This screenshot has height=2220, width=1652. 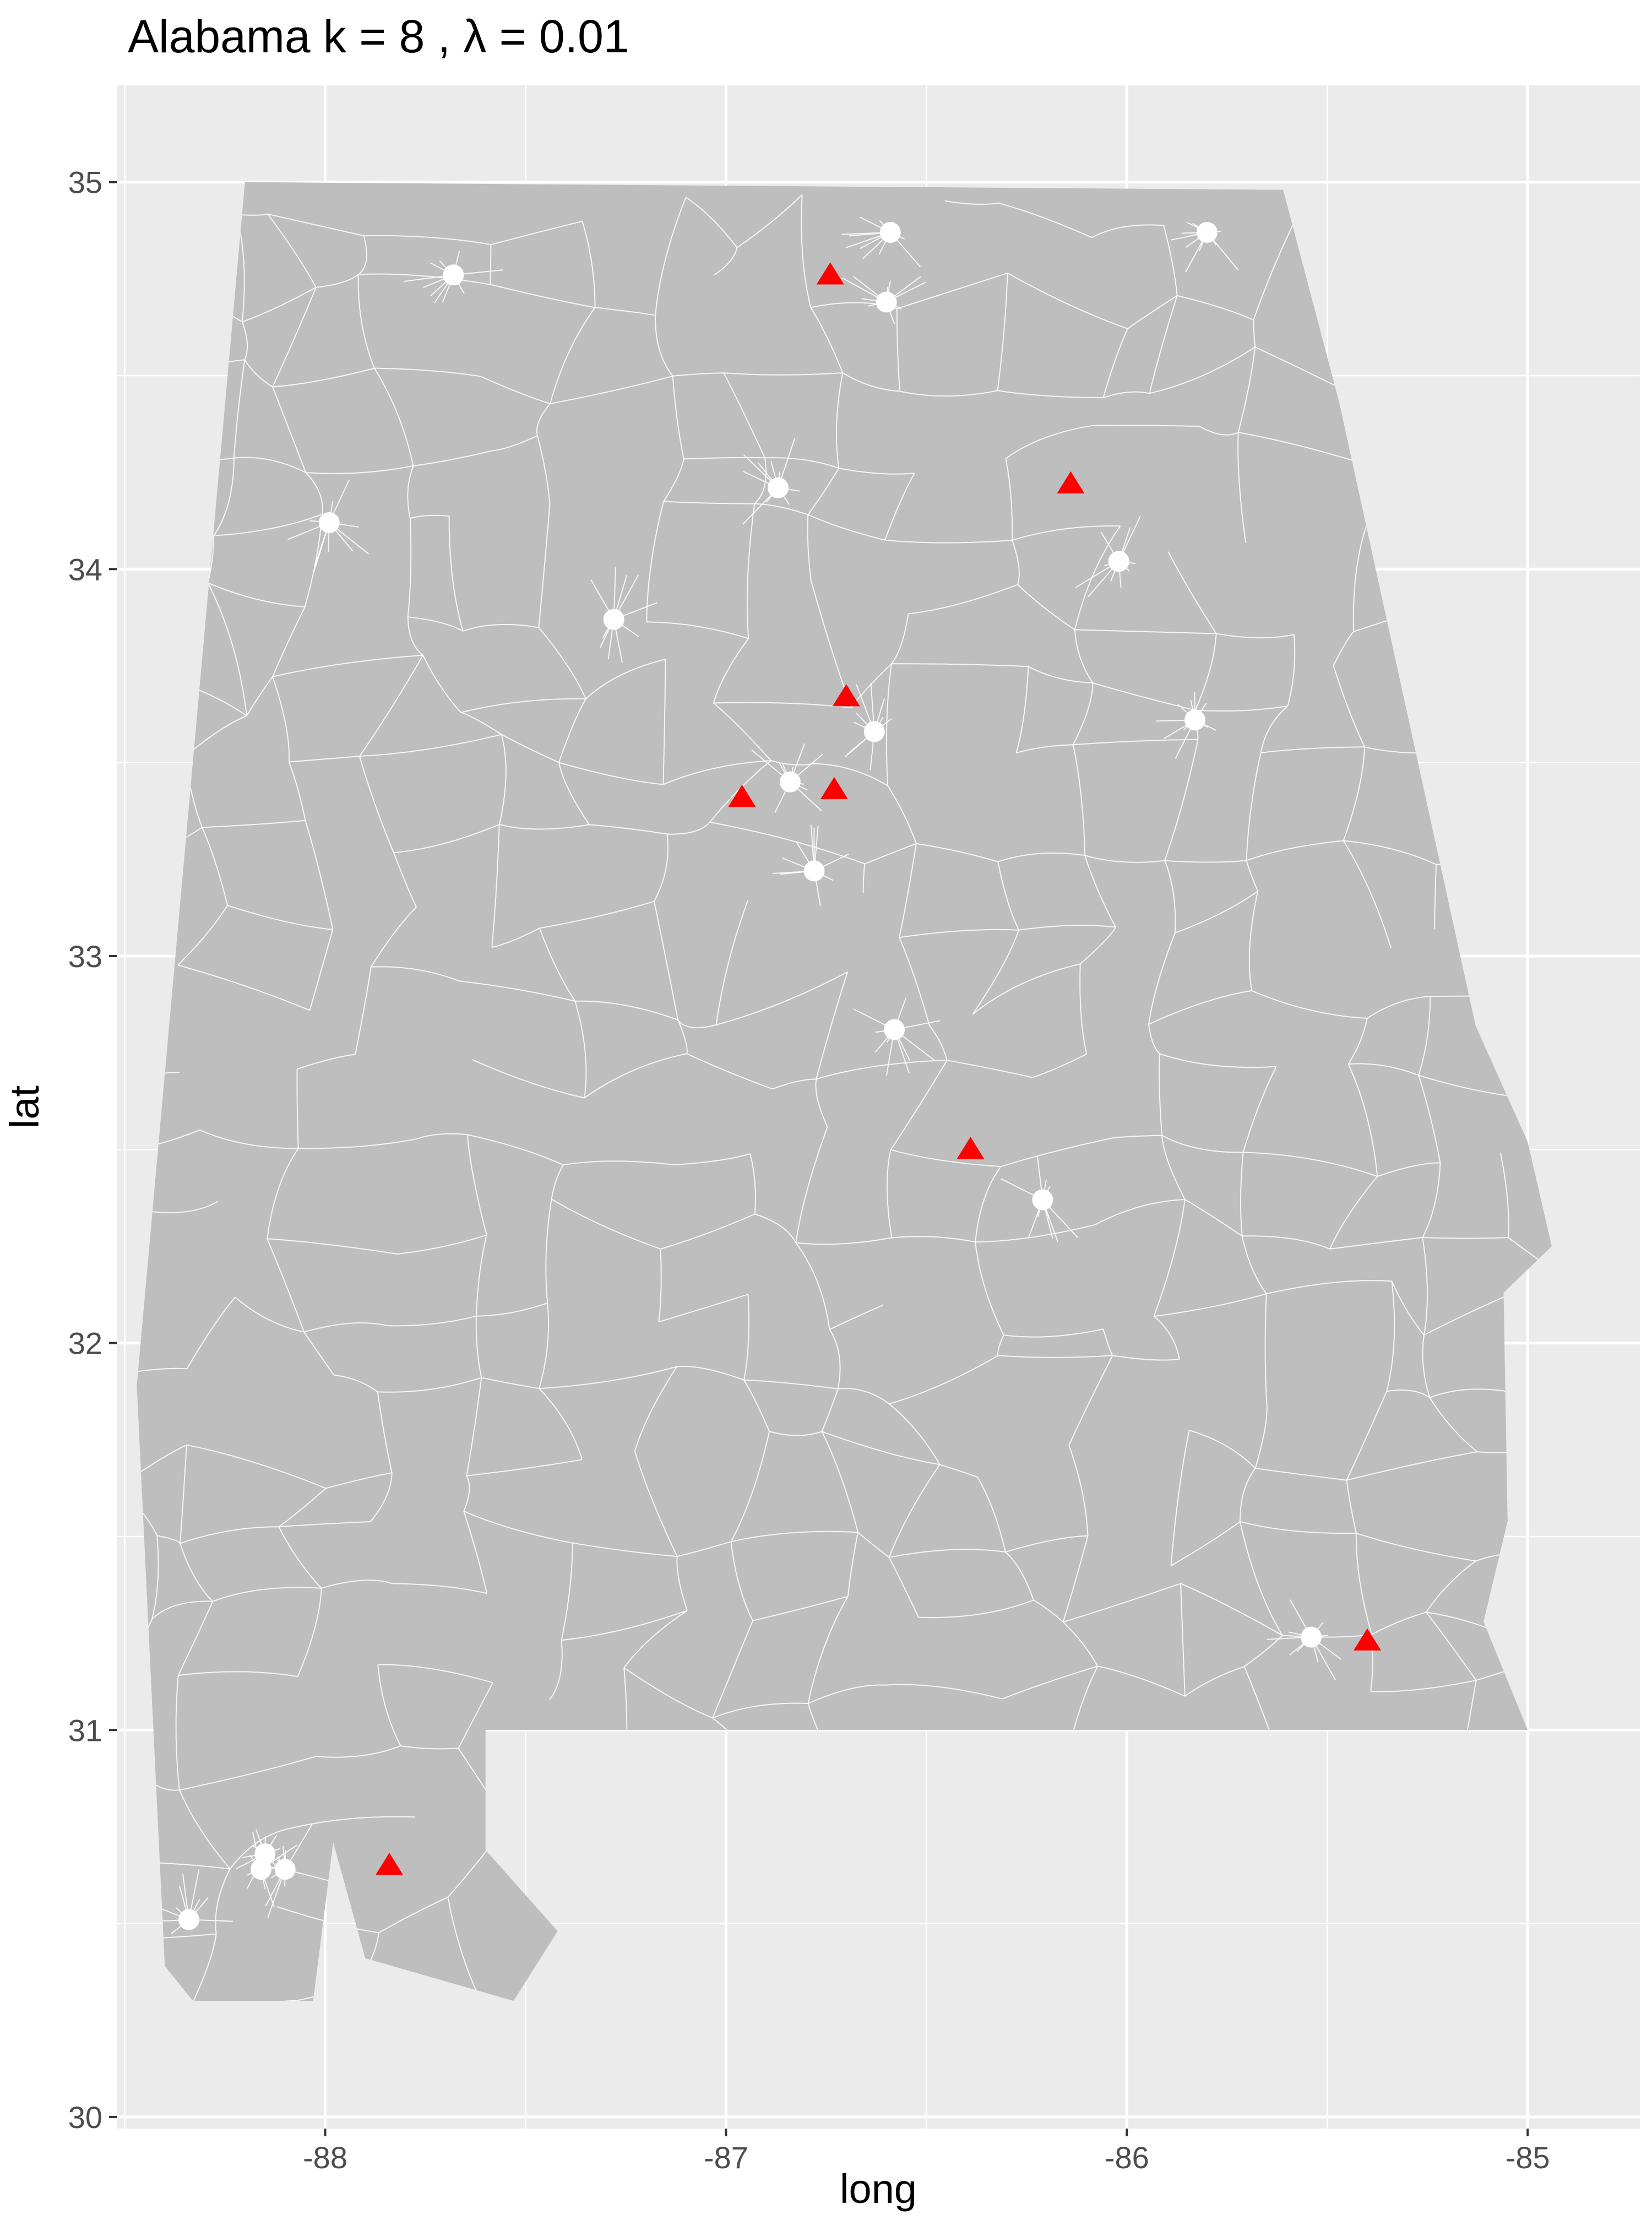 What do you see at coordinates (378, 36) in the screenshot?
I see `chart-title: Alabama k = 8 , λ = 0.01` at bounding box center [378, 36].